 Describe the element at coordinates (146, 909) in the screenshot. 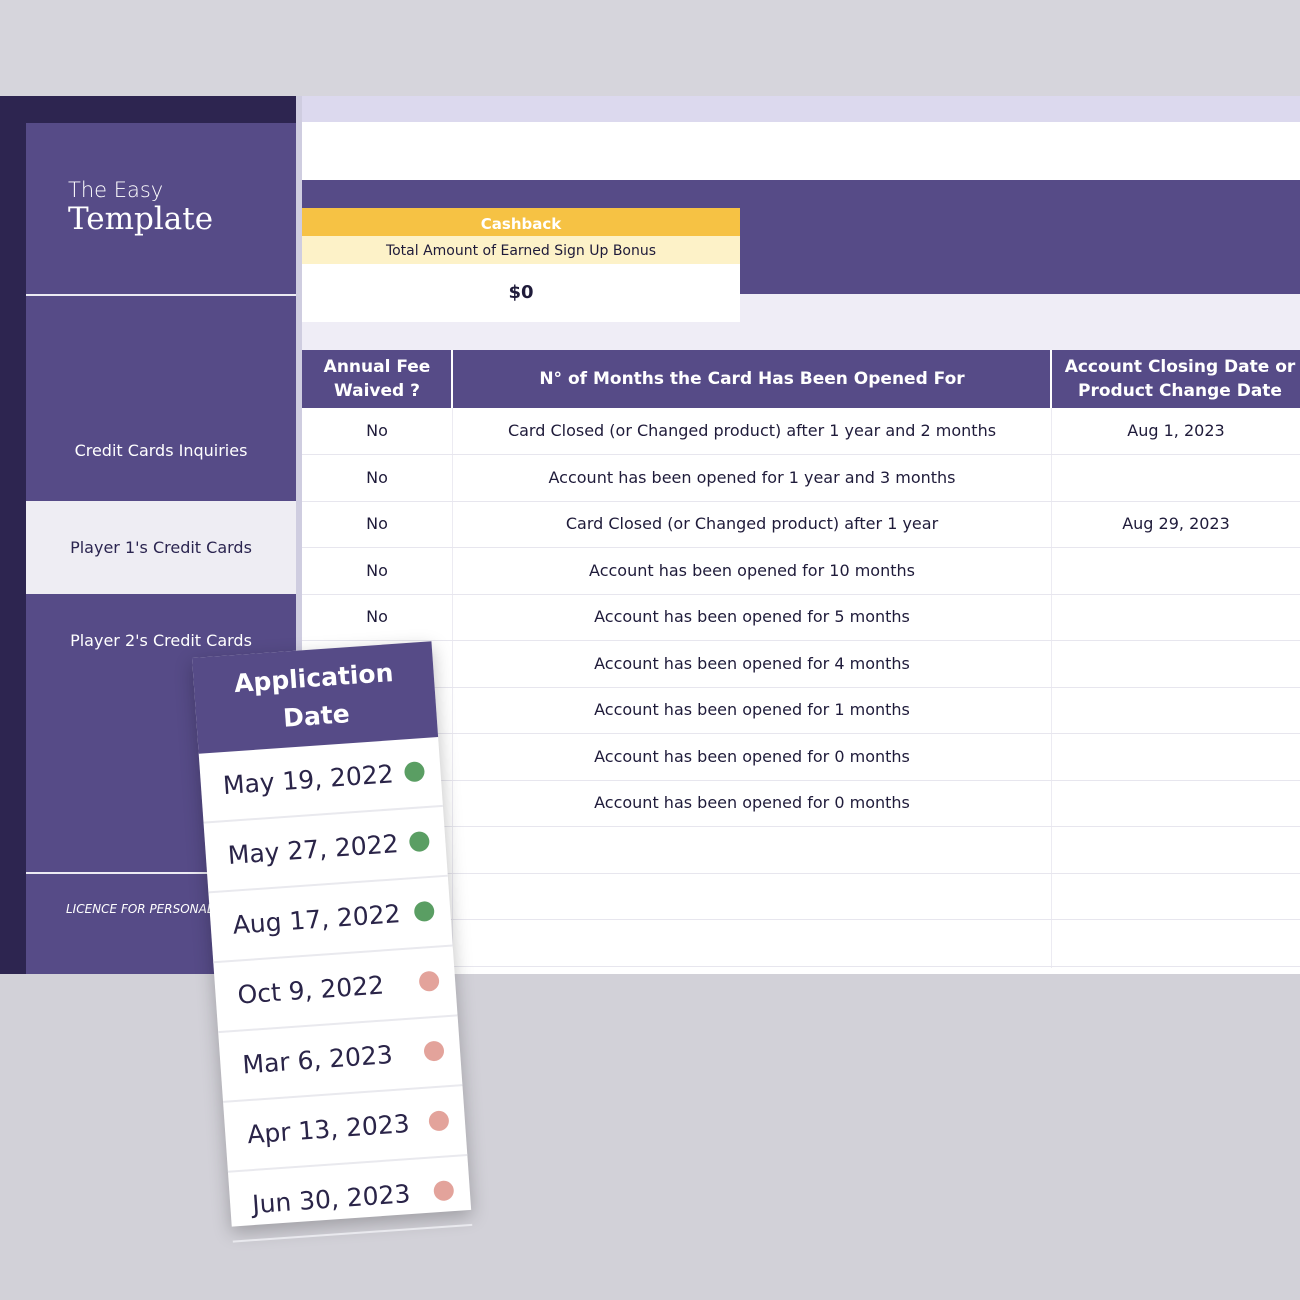

I see `licence-text: LICENCE FOR PERSONAL U` at that location.